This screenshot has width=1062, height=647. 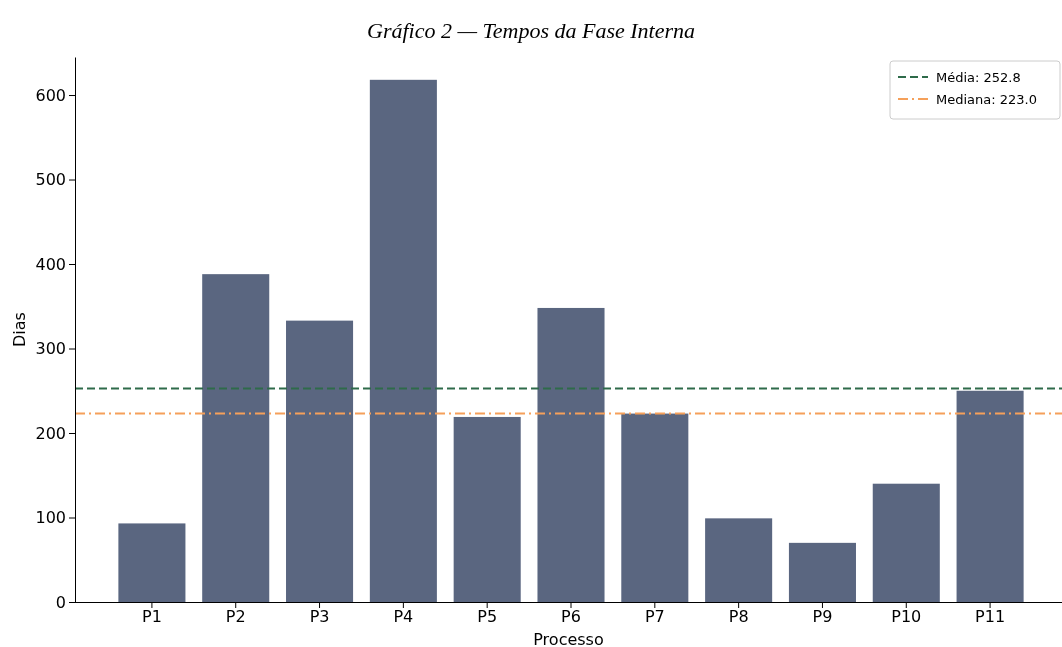 I want to click on x-tick-label: P7, so click(x=654, y=617).